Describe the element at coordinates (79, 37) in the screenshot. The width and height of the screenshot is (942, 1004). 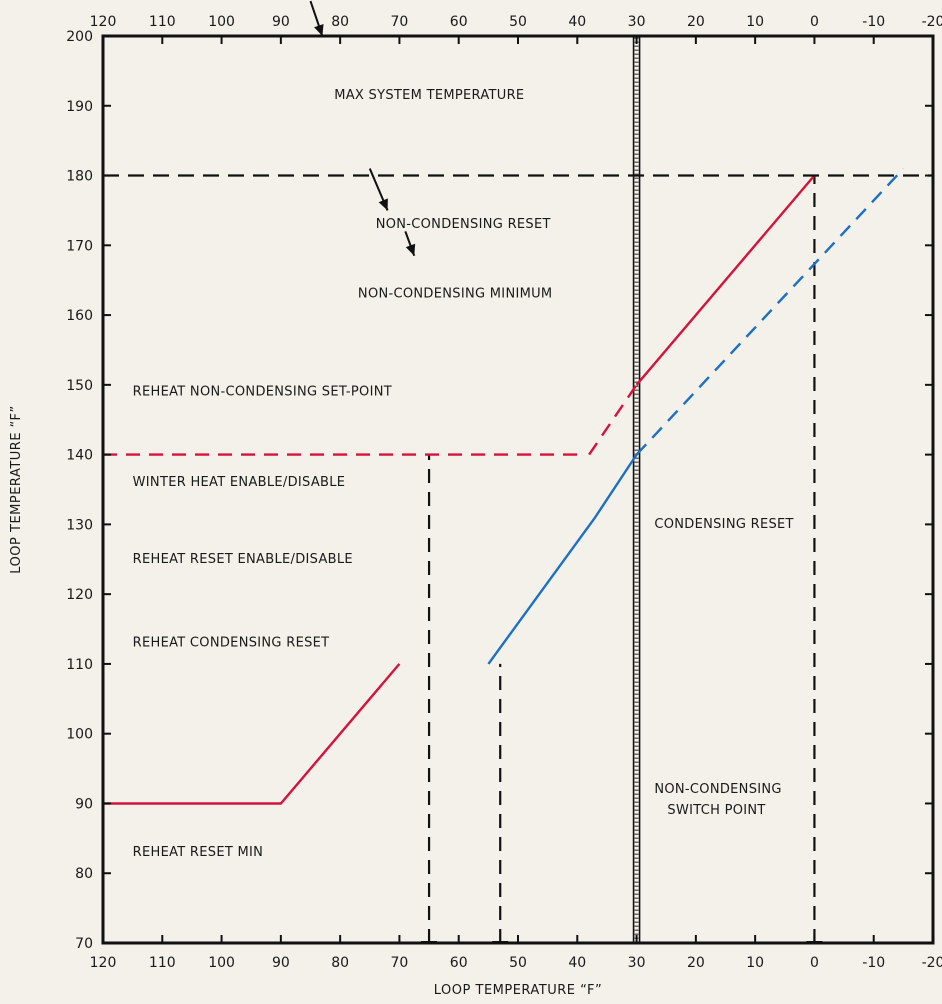
I see `y-tick-label: 200` at that location.